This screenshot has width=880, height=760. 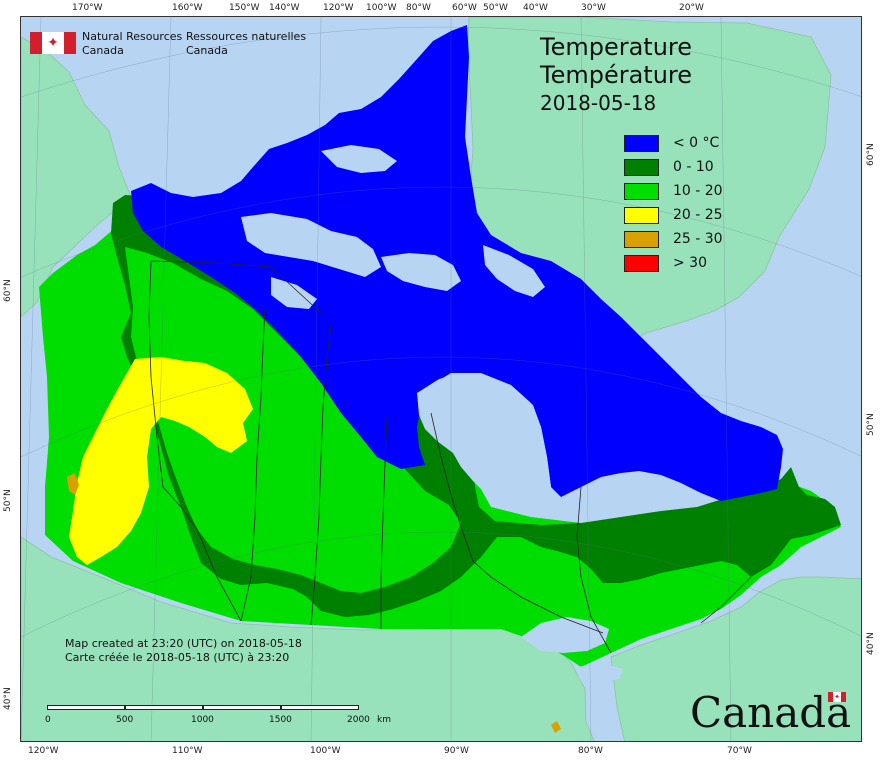 I want to click on legend-label: > 30, so click(x=690, y=263).